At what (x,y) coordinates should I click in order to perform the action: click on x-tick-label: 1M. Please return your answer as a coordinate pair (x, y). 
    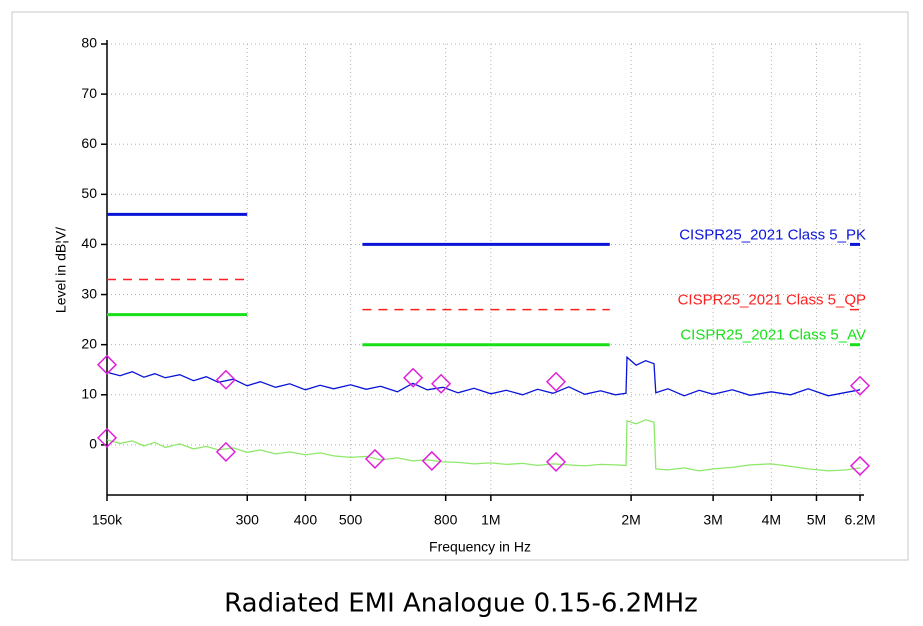
    Looking at the image, I should click on (490, 520).